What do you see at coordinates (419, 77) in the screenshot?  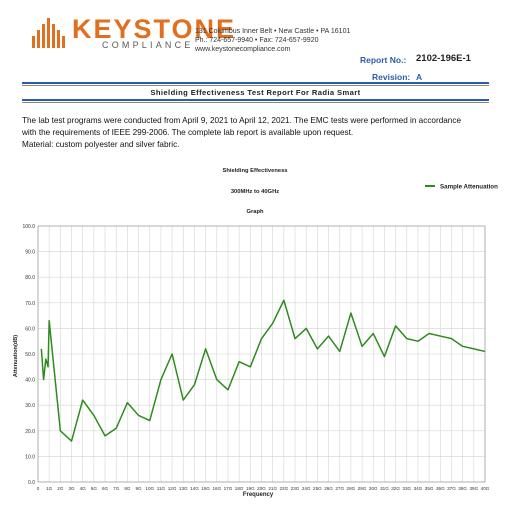 I see `revision-value: A` at bounding box center [419, 77].